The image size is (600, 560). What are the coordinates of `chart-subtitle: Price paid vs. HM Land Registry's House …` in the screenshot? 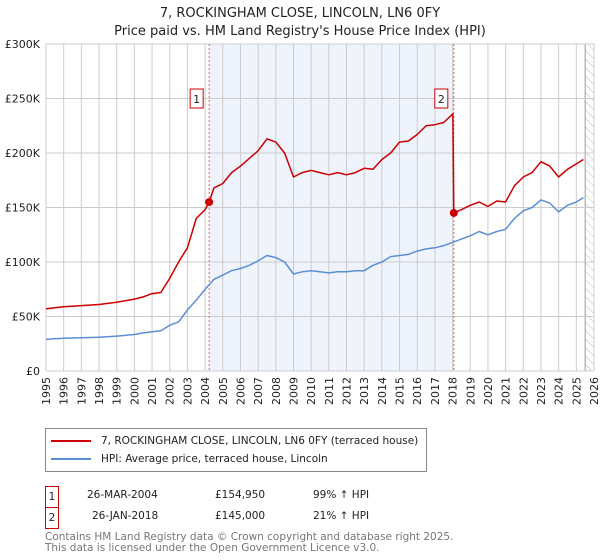 It's located at (300, 31).